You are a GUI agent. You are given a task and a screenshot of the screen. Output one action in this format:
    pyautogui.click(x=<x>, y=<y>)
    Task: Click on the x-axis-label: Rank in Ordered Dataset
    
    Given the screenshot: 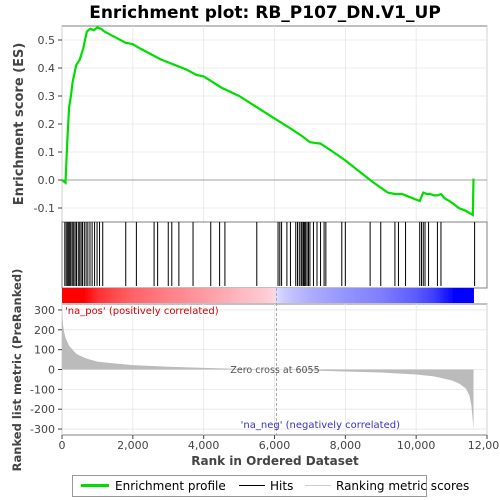 What is the action you would take?
    pyautogui.click(x=275, y=461)
    